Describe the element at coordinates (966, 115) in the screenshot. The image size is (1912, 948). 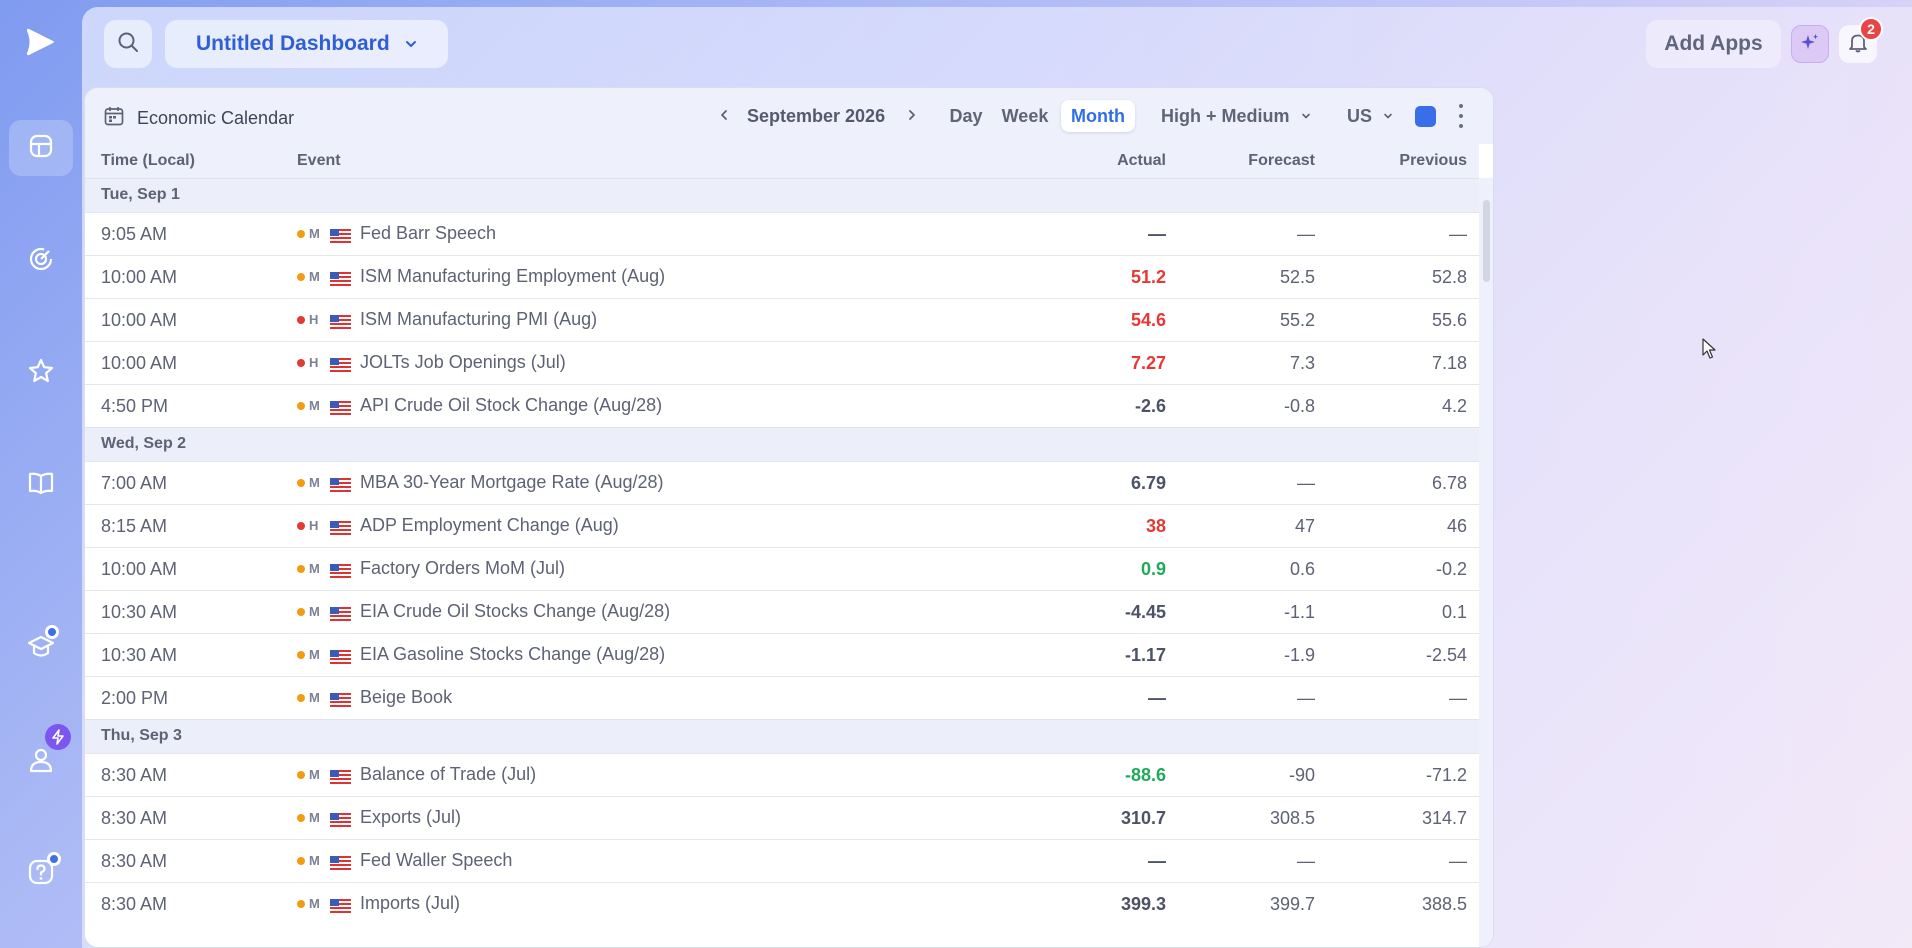
I see `tab-day: Day` at that location.